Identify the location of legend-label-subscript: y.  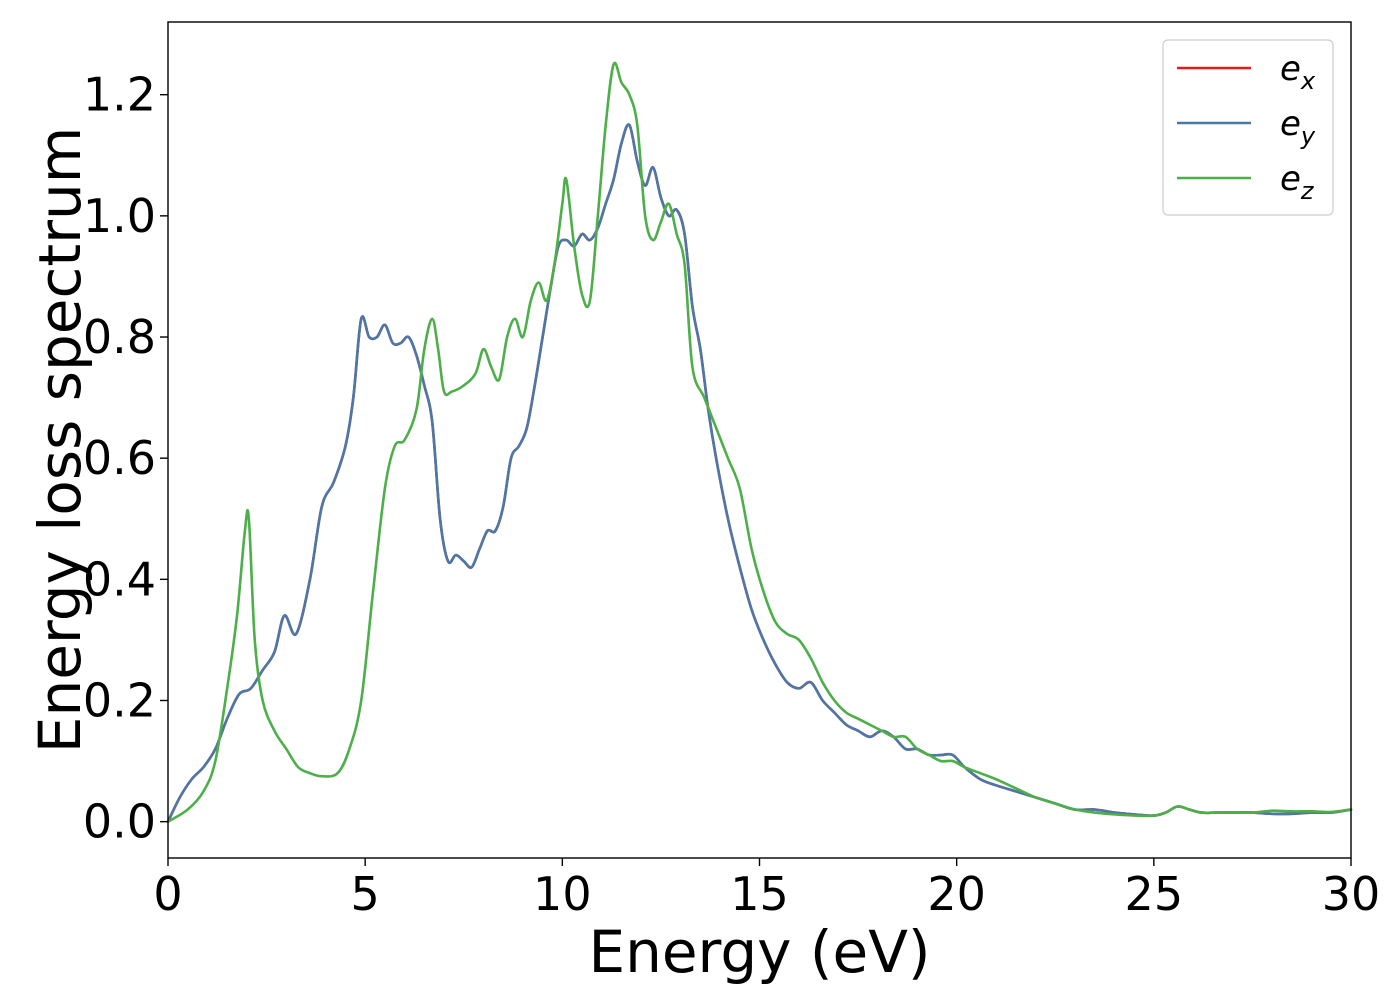
(1308, 136).